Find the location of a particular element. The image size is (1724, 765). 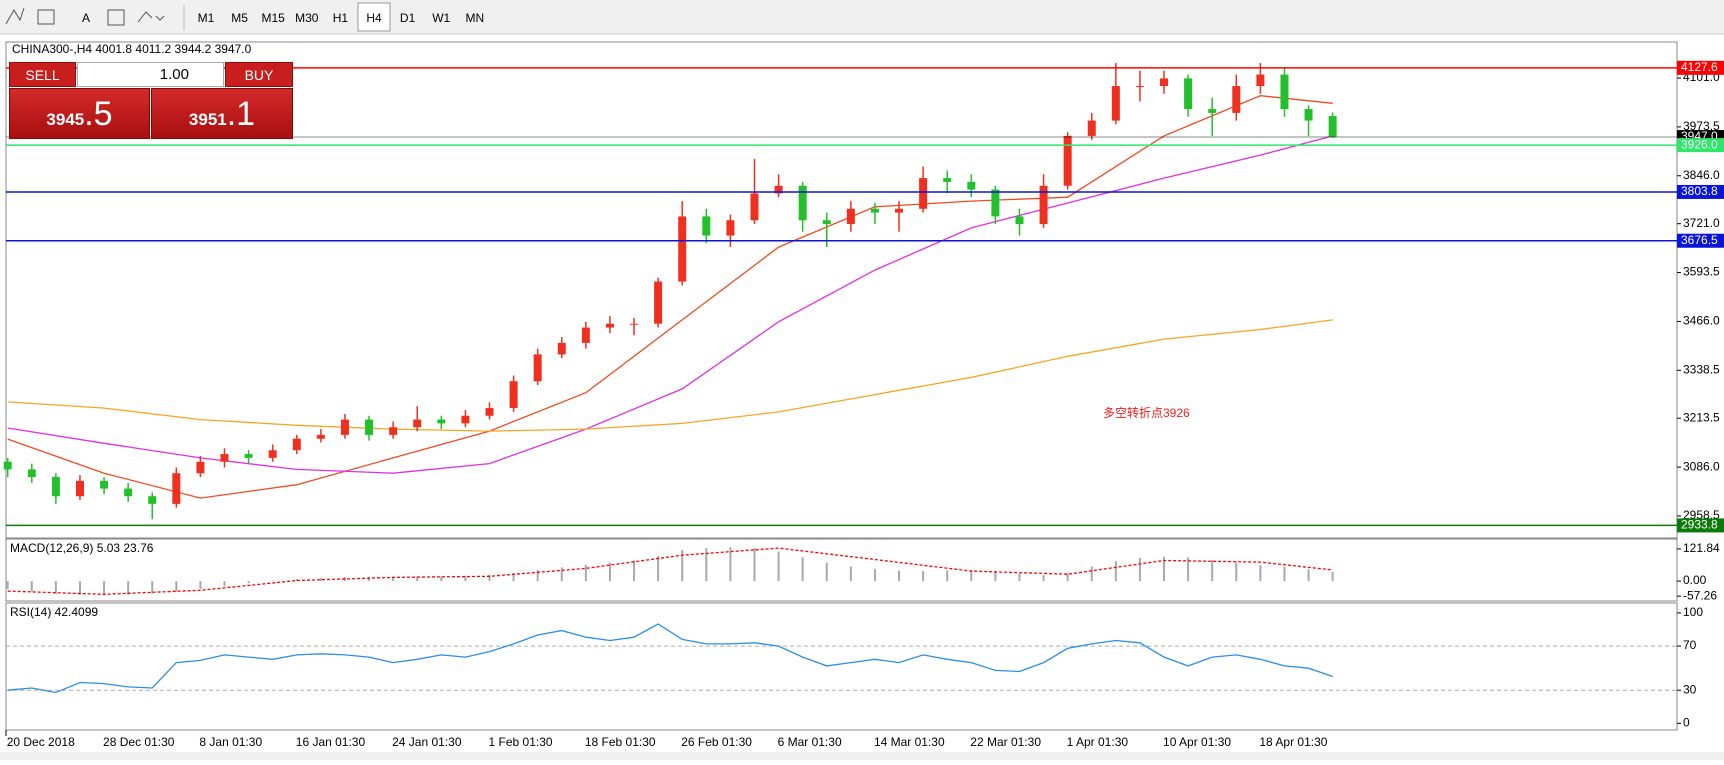

timeframe-button: H4 is located at coordinates (374, 18).